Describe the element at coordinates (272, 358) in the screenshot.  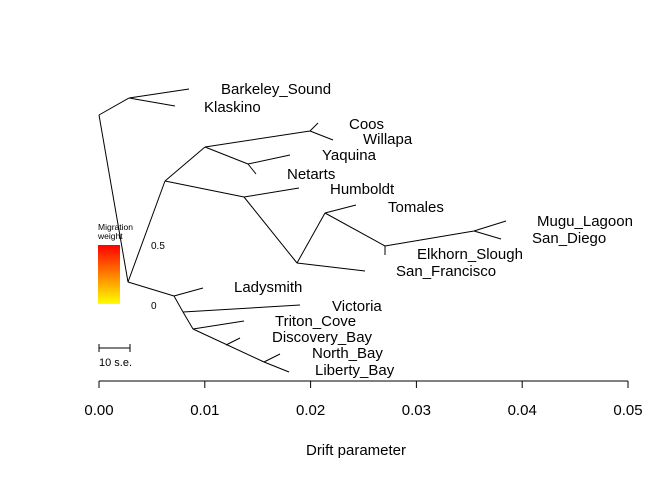
I see `branch-to-north-bay` at that location.